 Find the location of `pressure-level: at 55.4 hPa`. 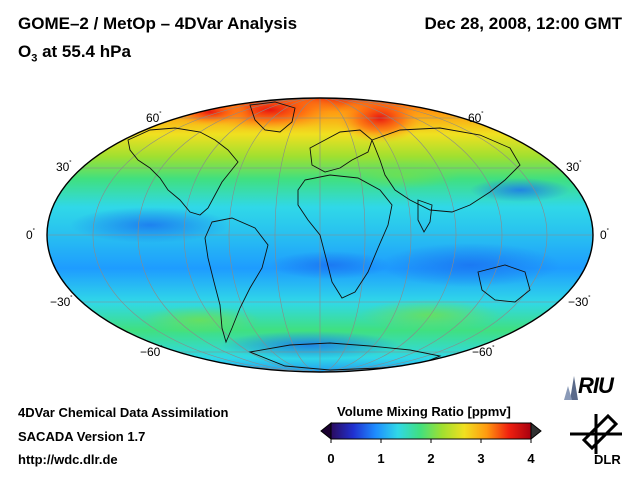

pressure-level: at 55.4 hPa is located at coordinates (84, 51).